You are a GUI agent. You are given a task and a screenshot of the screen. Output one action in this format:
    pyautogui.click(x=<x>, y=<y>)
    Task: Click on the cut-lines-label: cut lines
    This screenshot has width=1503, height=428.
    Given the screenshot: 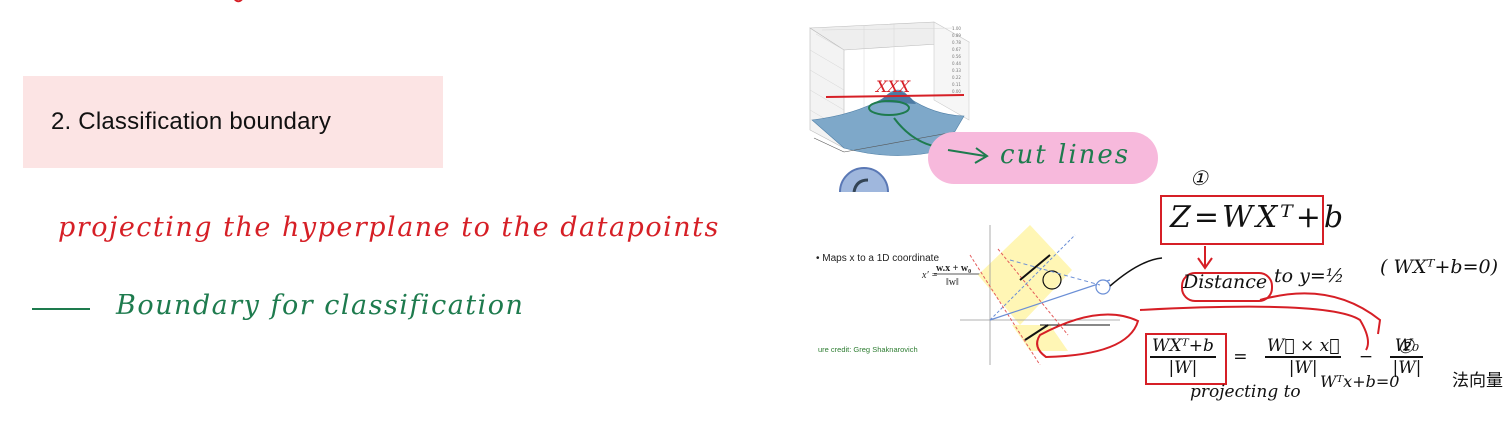 What is the action you would take?
    pyautogui.click(x=1065, y=155)
    